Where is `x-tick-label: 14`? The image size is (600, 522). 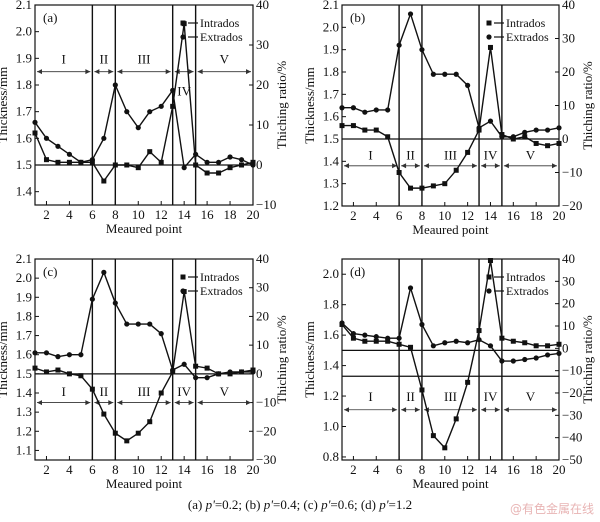
x-tick-label: 14 is located at coordinates (491, 469).